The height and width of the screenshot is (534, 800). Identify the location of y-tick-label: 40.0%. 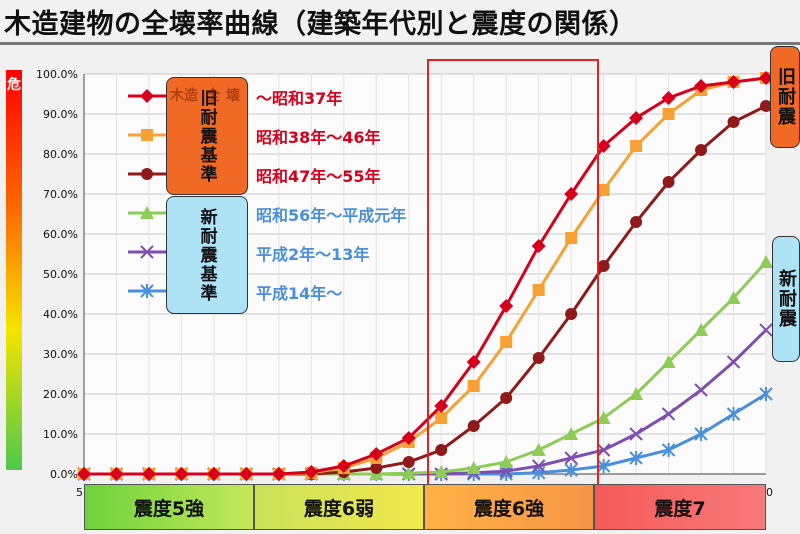
(60, 314).